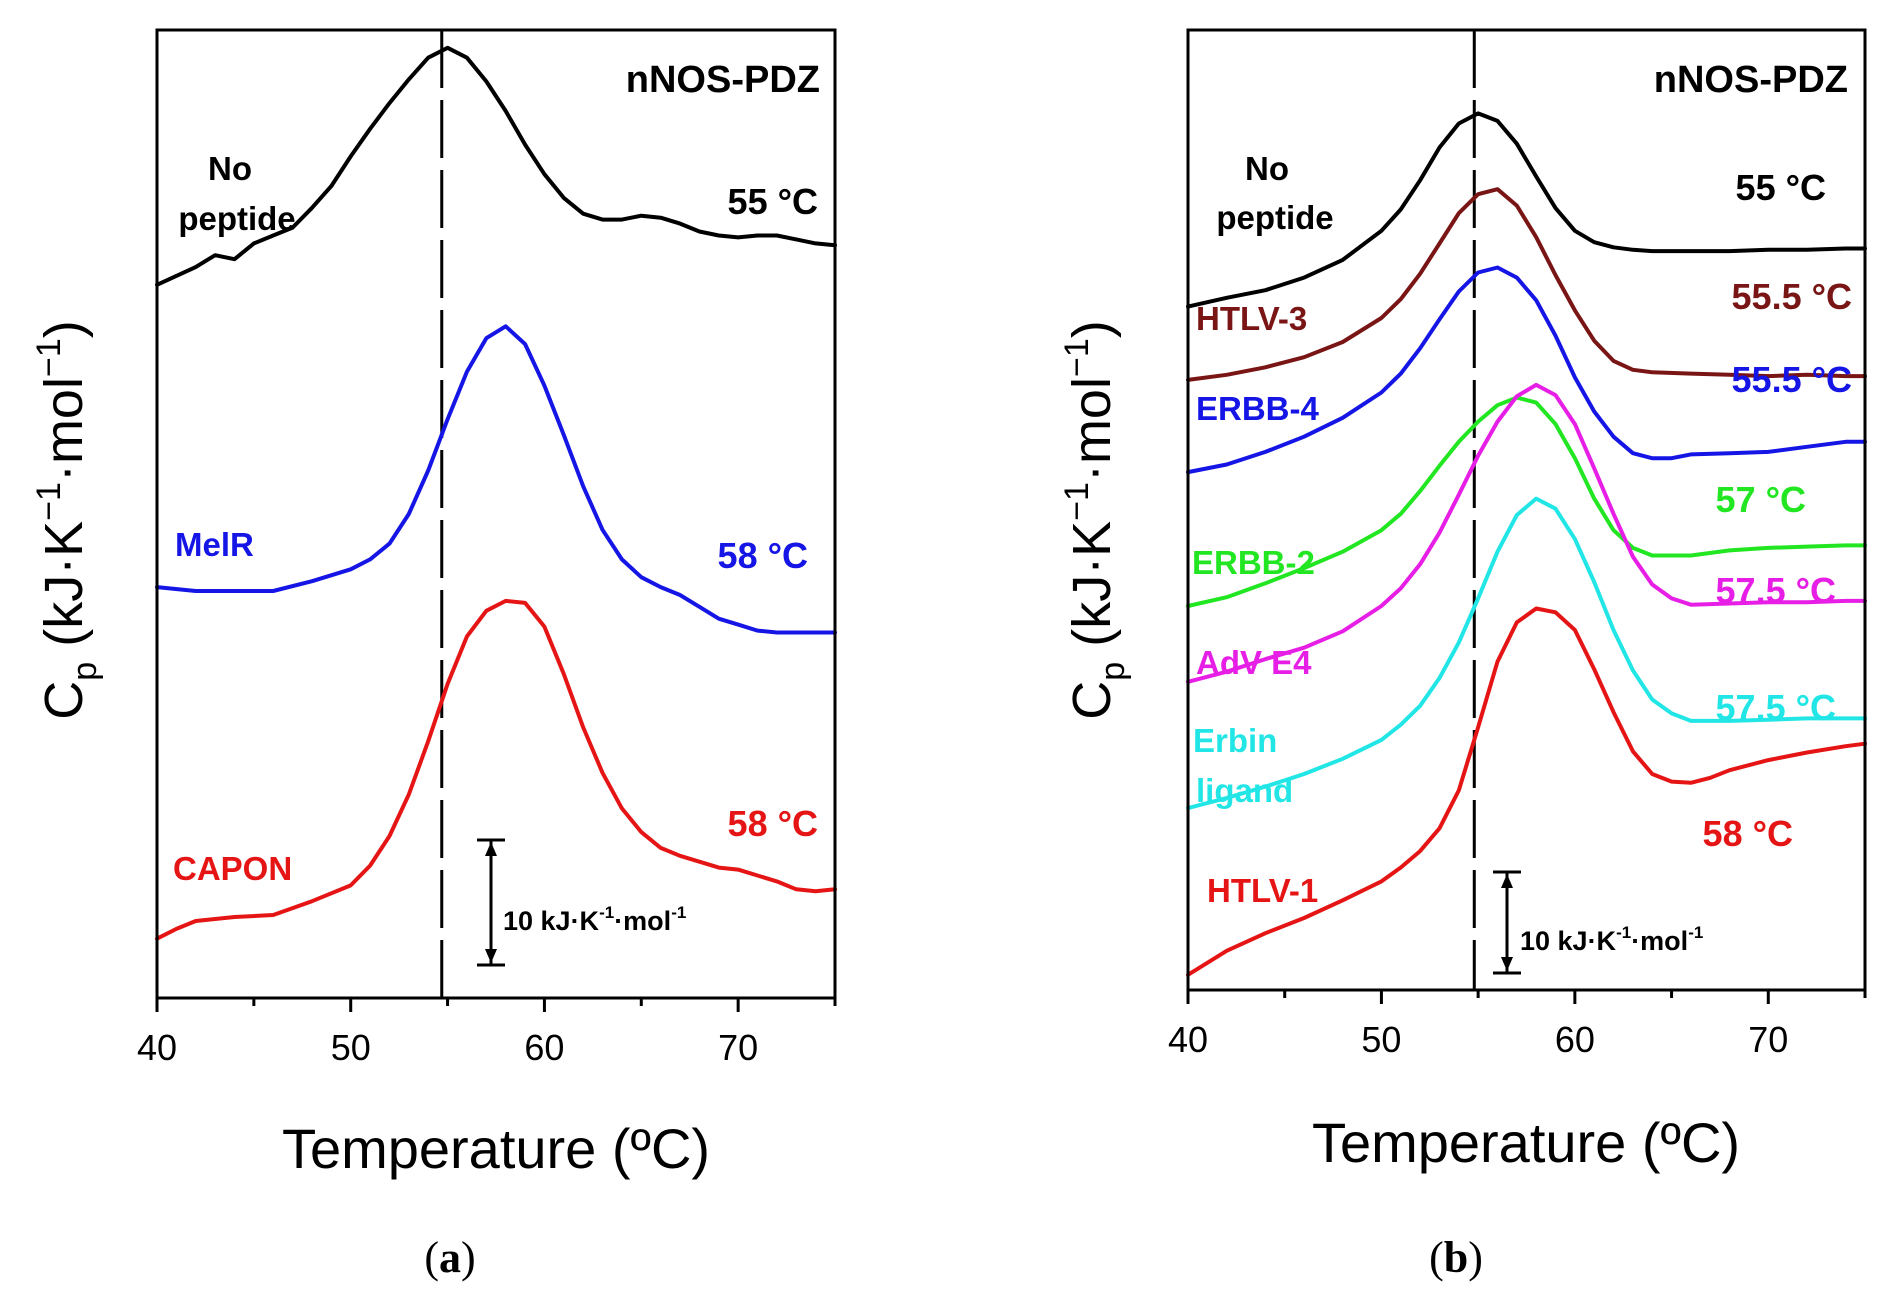  Describe the element at coordinates (763, 555) in the screenshot. I see `tm-label-melr: 58 °C` at that location.